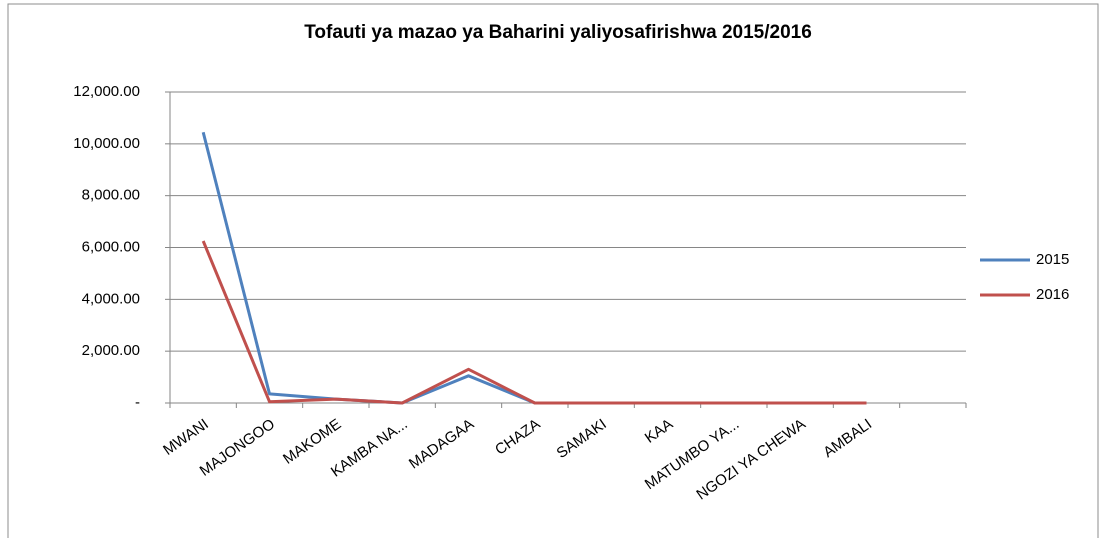  What do you see at coordinates (111, 350) in the screenshot?
I see `y-tick-label: 2,000.00` at bounding box center [111, 350].